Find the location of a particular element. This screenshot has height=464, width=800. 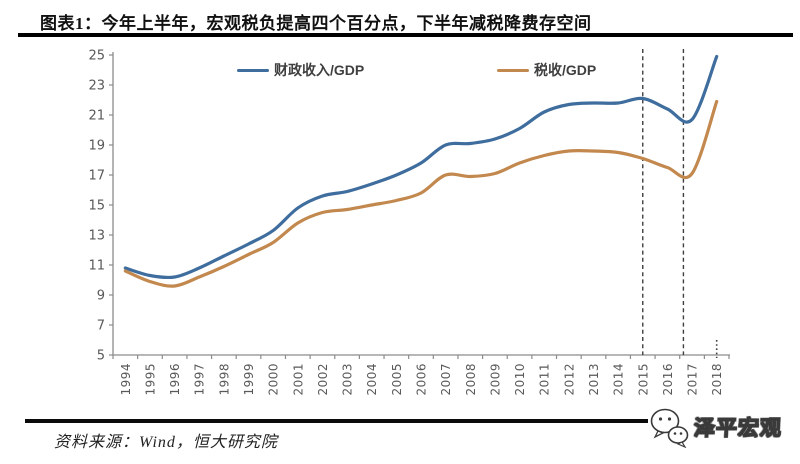

legend-label-tax: 税收/GDP is located at coordinates (565, 70).